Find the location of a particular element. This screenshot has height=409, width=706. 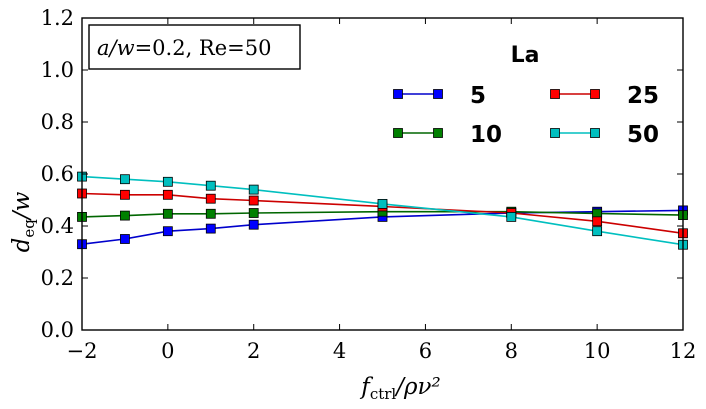

legend-entry-la-5: 5 is located at coordinates (439, 96).